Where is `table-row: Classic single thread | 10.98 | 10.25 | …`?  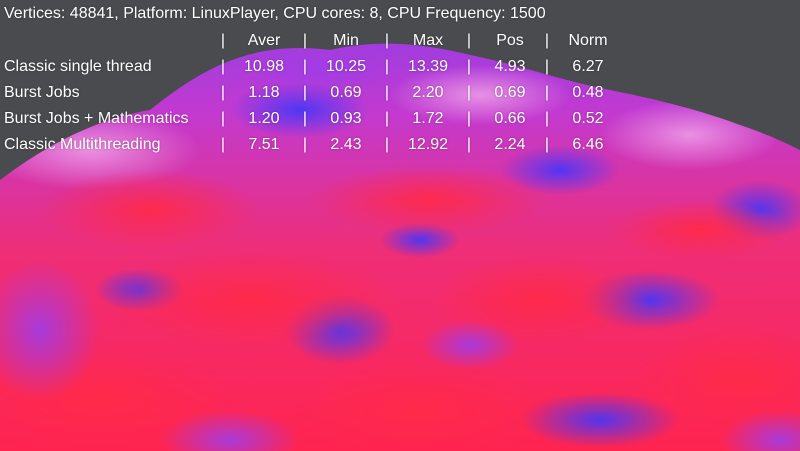 table-row: Classic single thread | 10.98 | 10.25 | … is located at coordinates (400, 67).